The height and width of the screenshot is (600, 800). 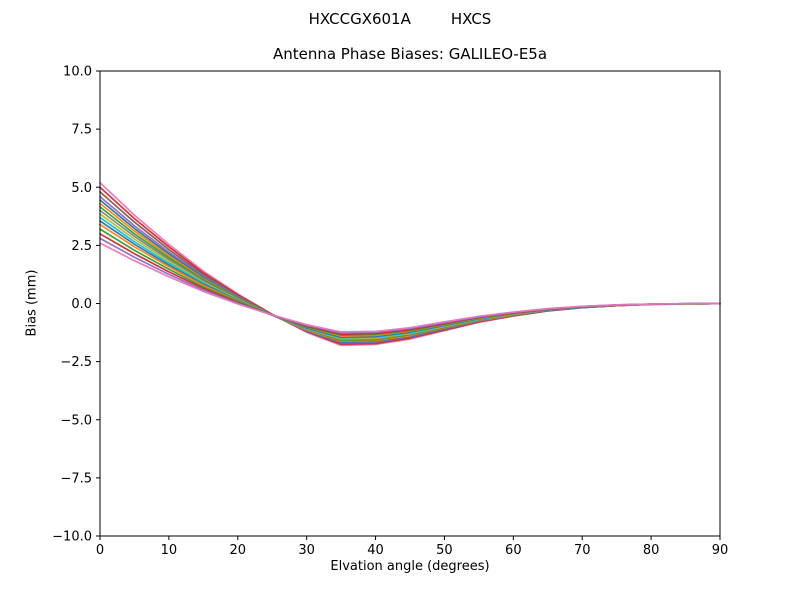 I want to click on x-tick-label: 60, so click(x=513, y=550).